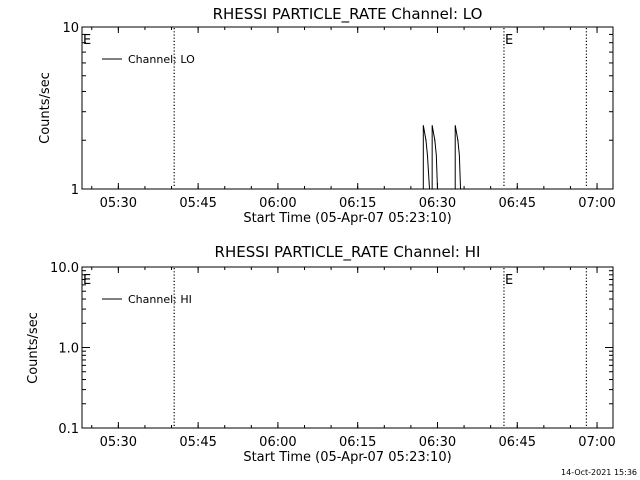 The image size is (640, 480). Describe the element at coordinates (348, 14) in the screenshot. I see `chart-title: RHESSI PARTICLE_RATE Channel: LO` at that location.